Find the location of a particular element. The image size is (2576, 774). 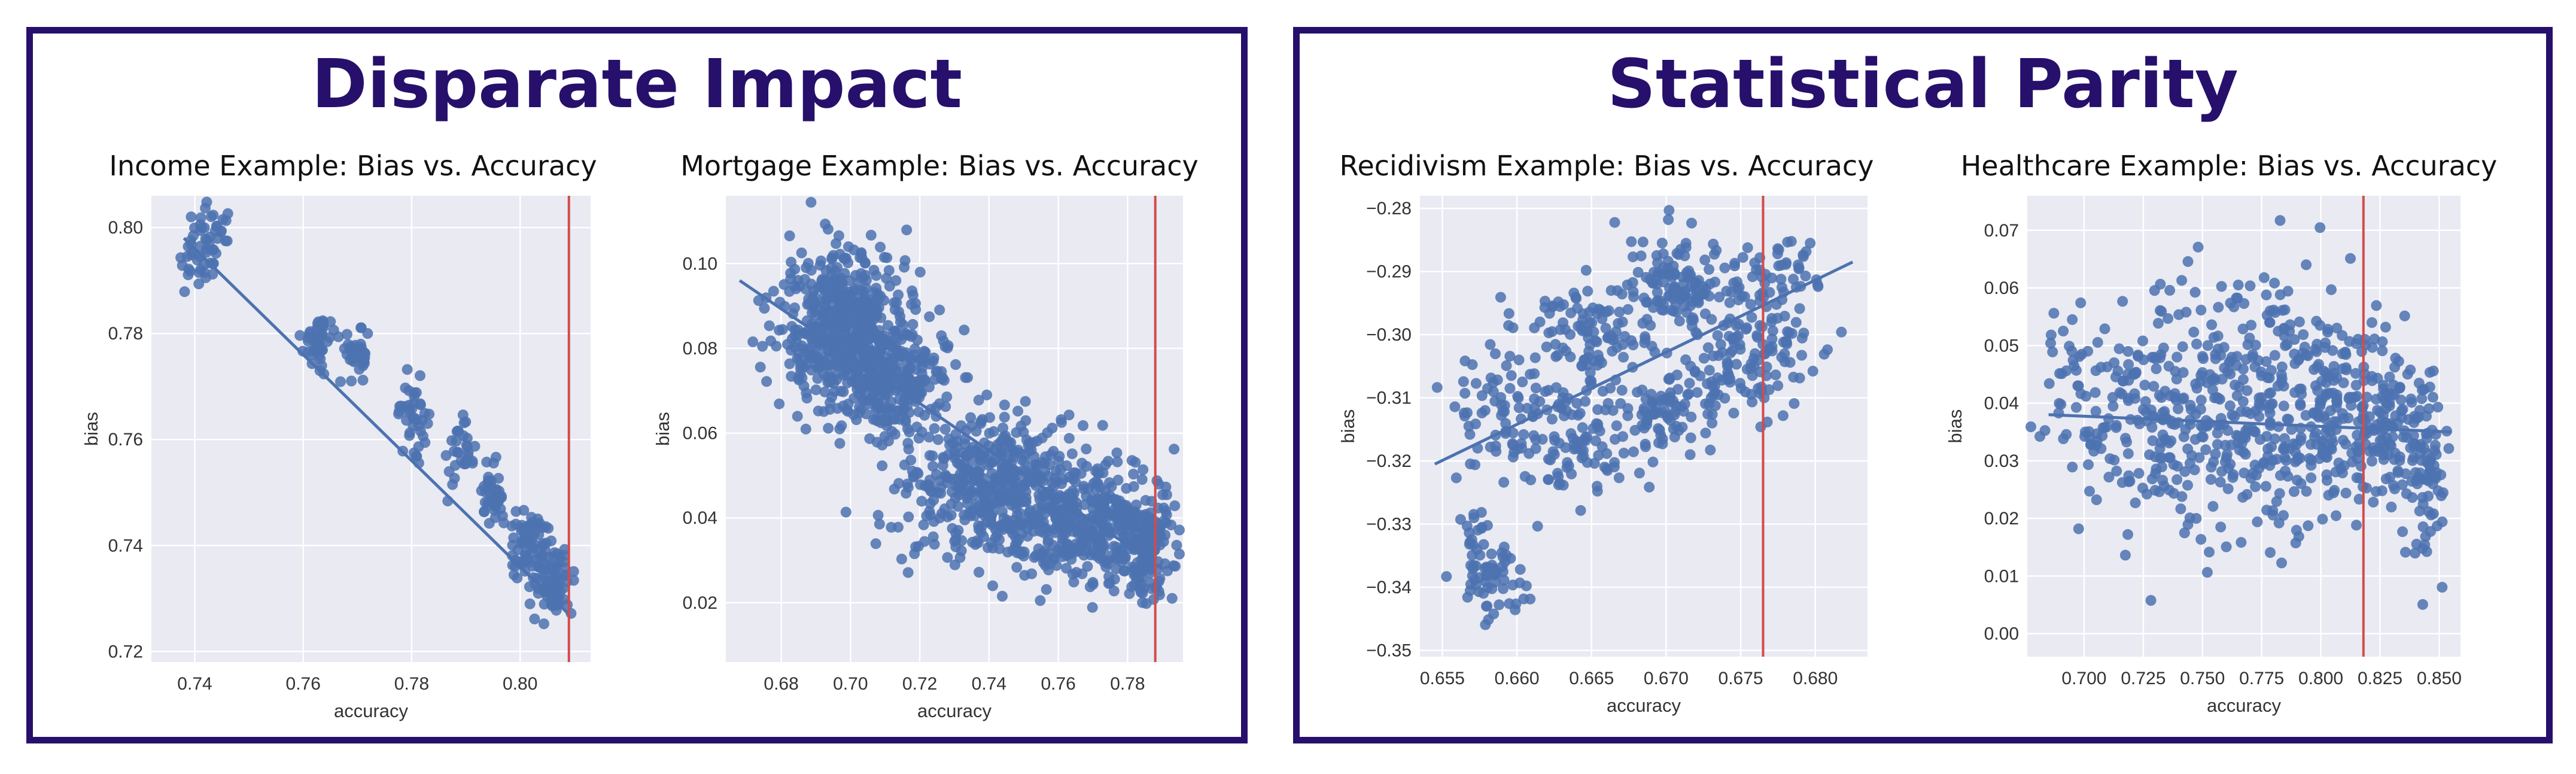

chart-title: Recidivism Example: Bias vs. Accuracy is located at coordinates (1607, 166).